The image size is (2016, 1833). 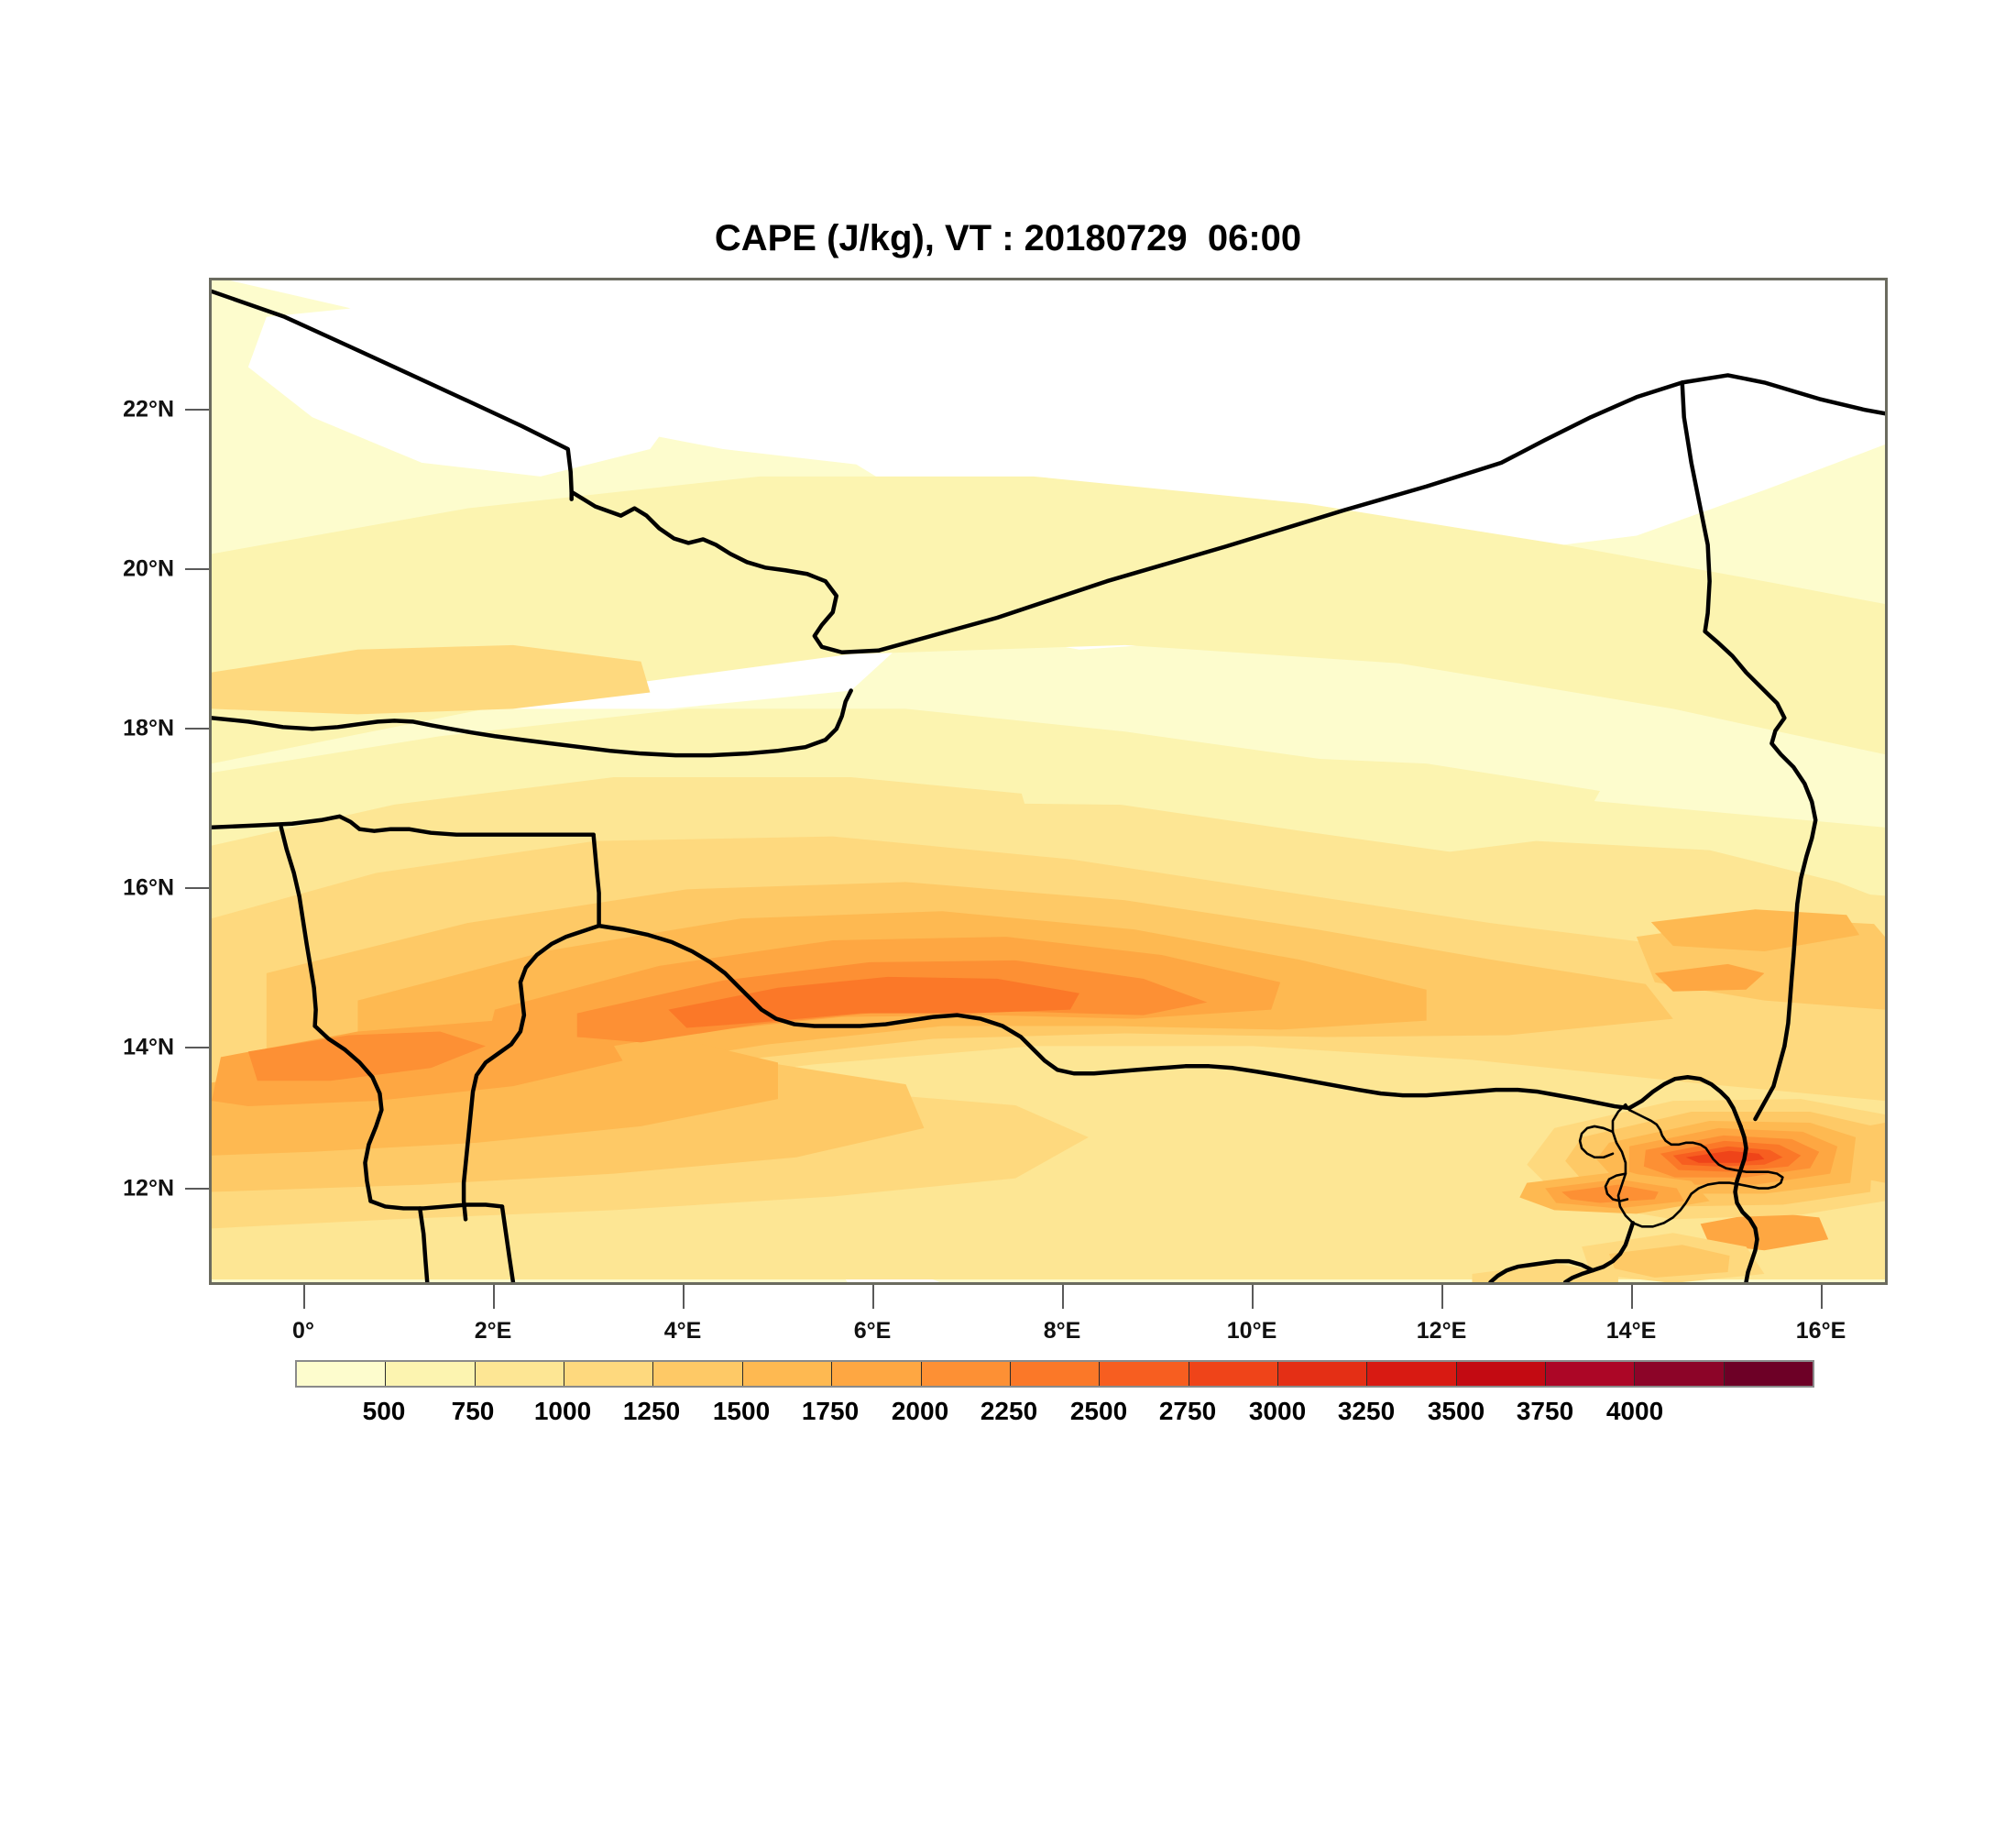 What do you see at coordinates (1820, 1331) in the screenshot?
I see `xtick-label: 16°E` at bounding box center [1820, 1331].